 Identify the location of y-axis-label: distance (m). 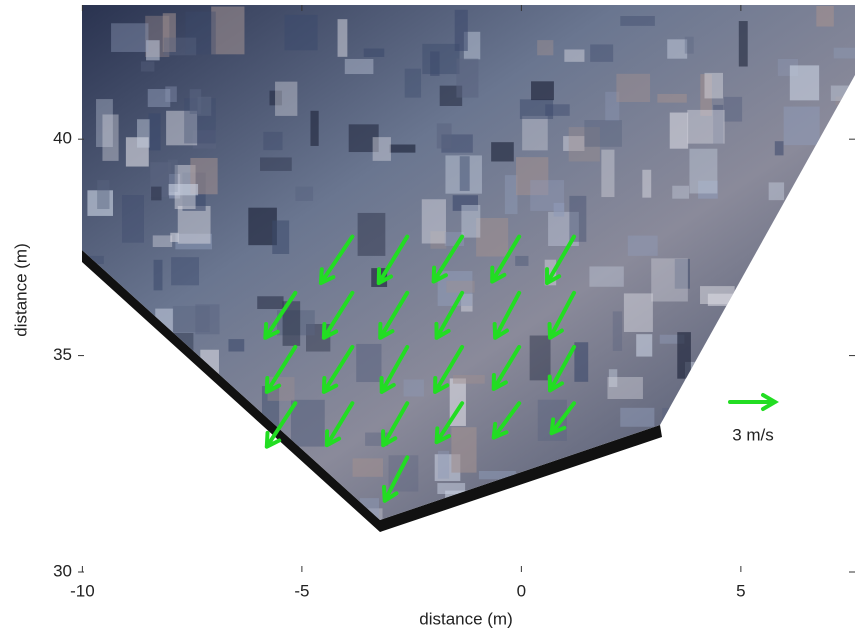
(20, 290).